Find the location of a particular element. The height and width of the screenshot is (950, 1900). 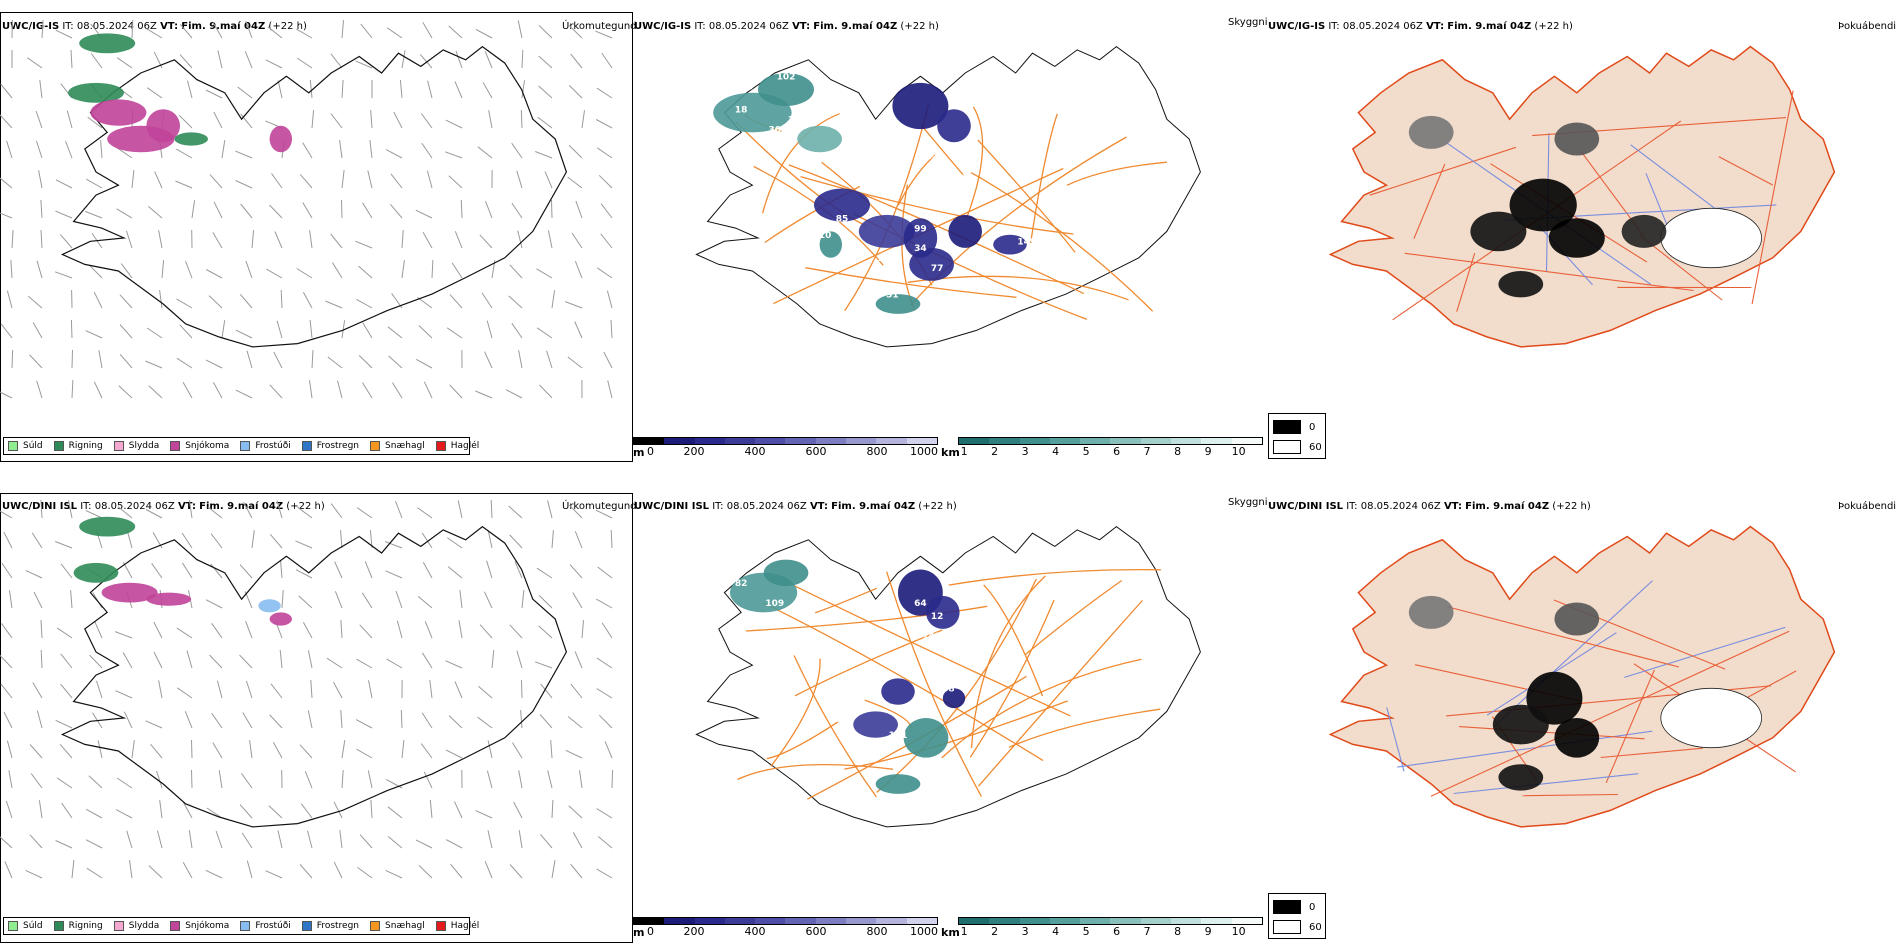

lead-time: (+22 h) is located at coordinates (305, 506).